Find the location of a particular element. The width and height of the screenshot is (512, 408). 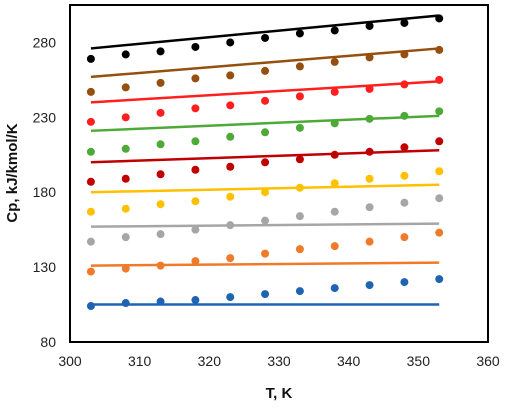

x-tick-label: 340 is located at coordinates (349, 361).